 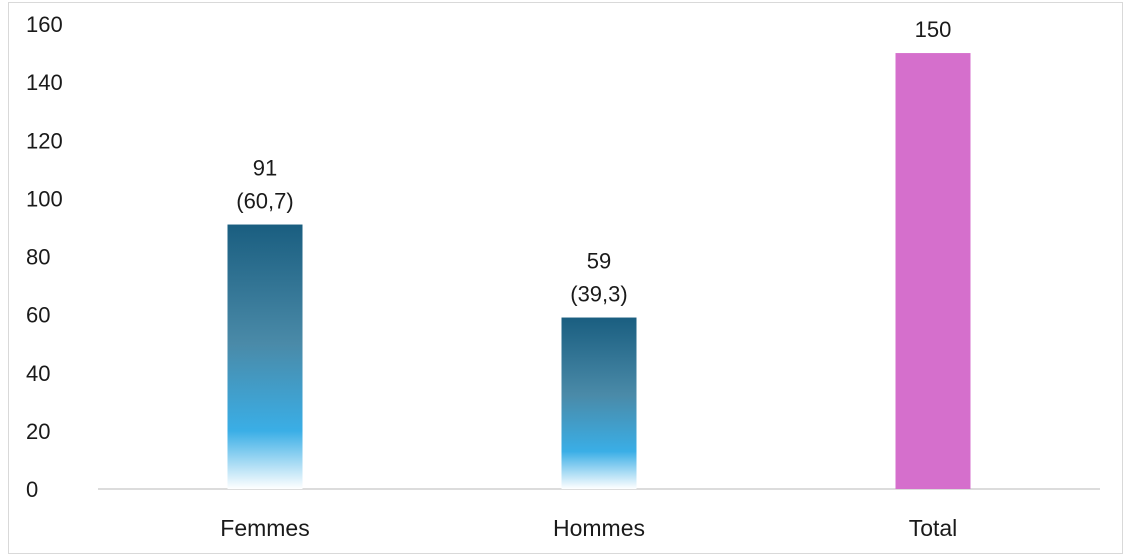 I want to click on category-label: Femmes, so click(x=264, y=528).